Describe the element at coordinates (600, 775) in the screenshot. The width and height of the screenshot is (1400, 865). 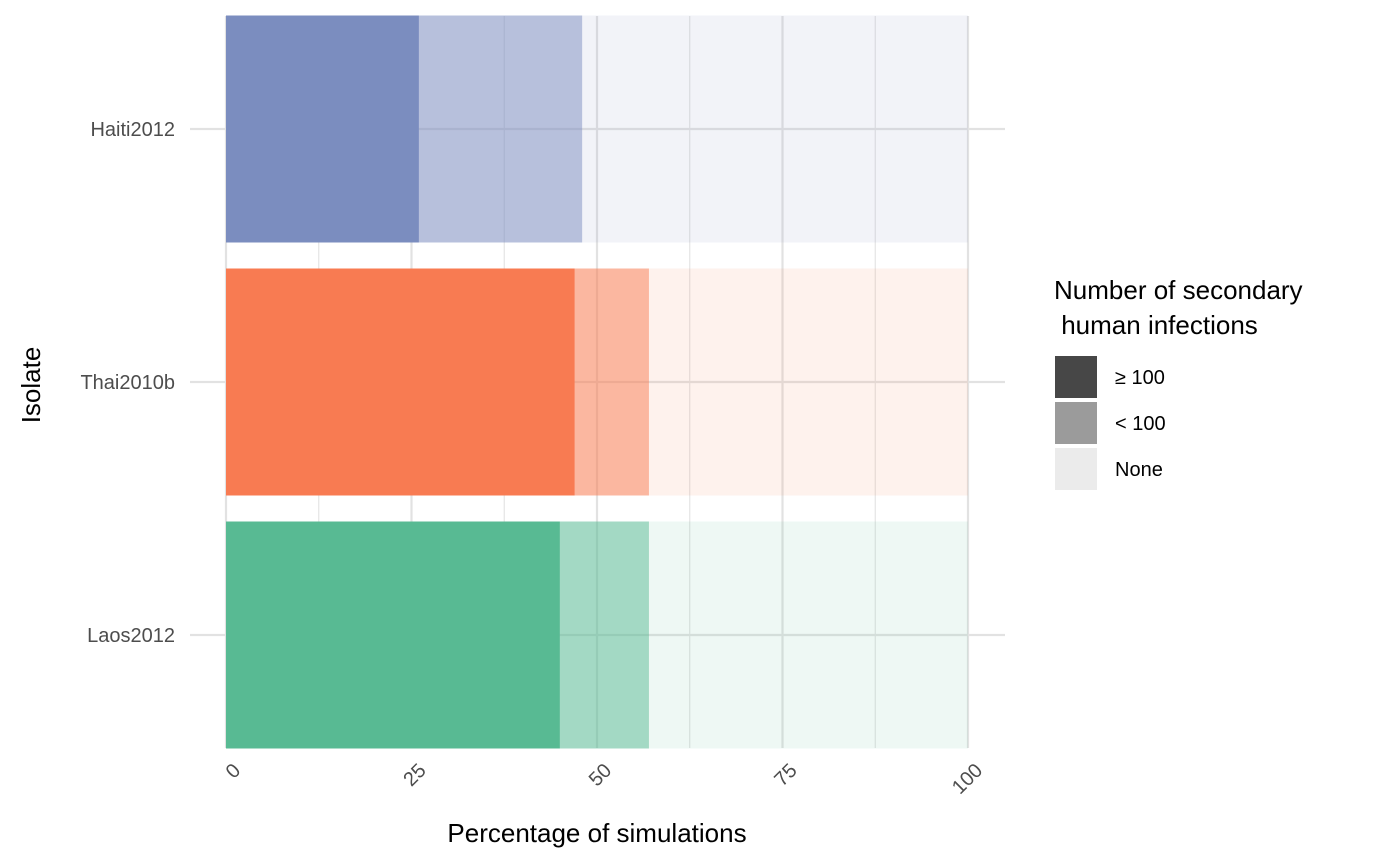
I see `x-tick-label: 50` at that location.